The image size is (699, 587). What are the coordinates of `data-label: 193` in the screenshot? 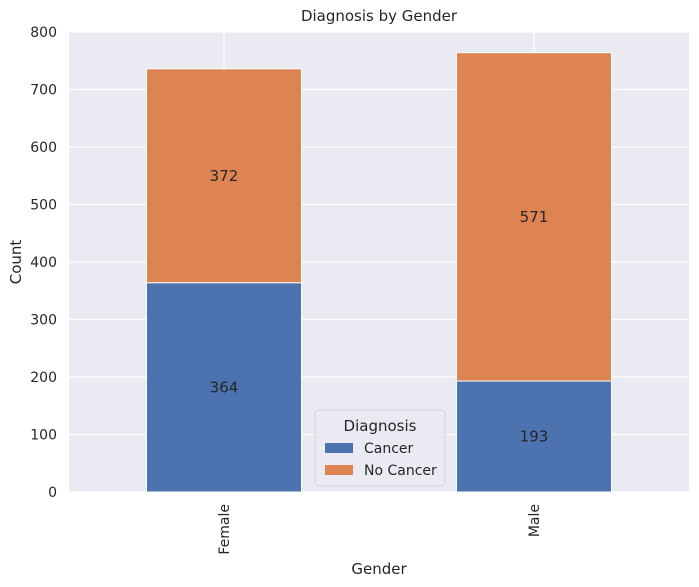 It's located at (534, 437).